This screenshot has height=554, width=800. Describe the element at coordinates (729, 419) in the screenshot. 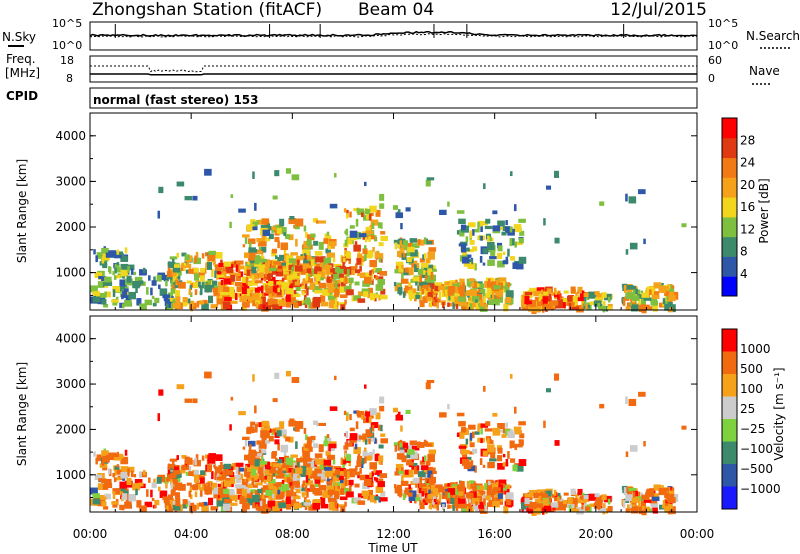

I see `velocity-colorbar-frame` at that location.